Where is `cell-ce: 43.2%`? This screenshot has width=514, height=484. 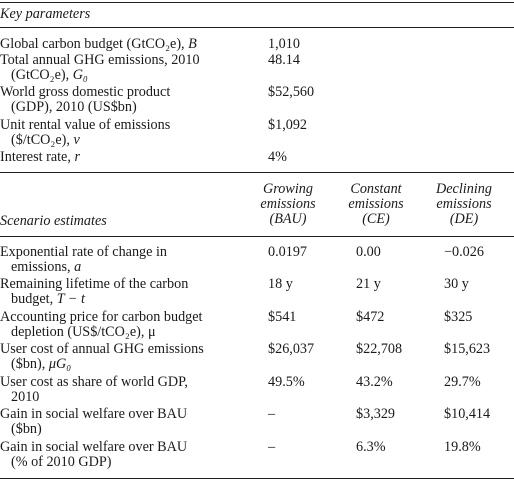
cell-ce: 43.2% is located at coordinates (374, 382).